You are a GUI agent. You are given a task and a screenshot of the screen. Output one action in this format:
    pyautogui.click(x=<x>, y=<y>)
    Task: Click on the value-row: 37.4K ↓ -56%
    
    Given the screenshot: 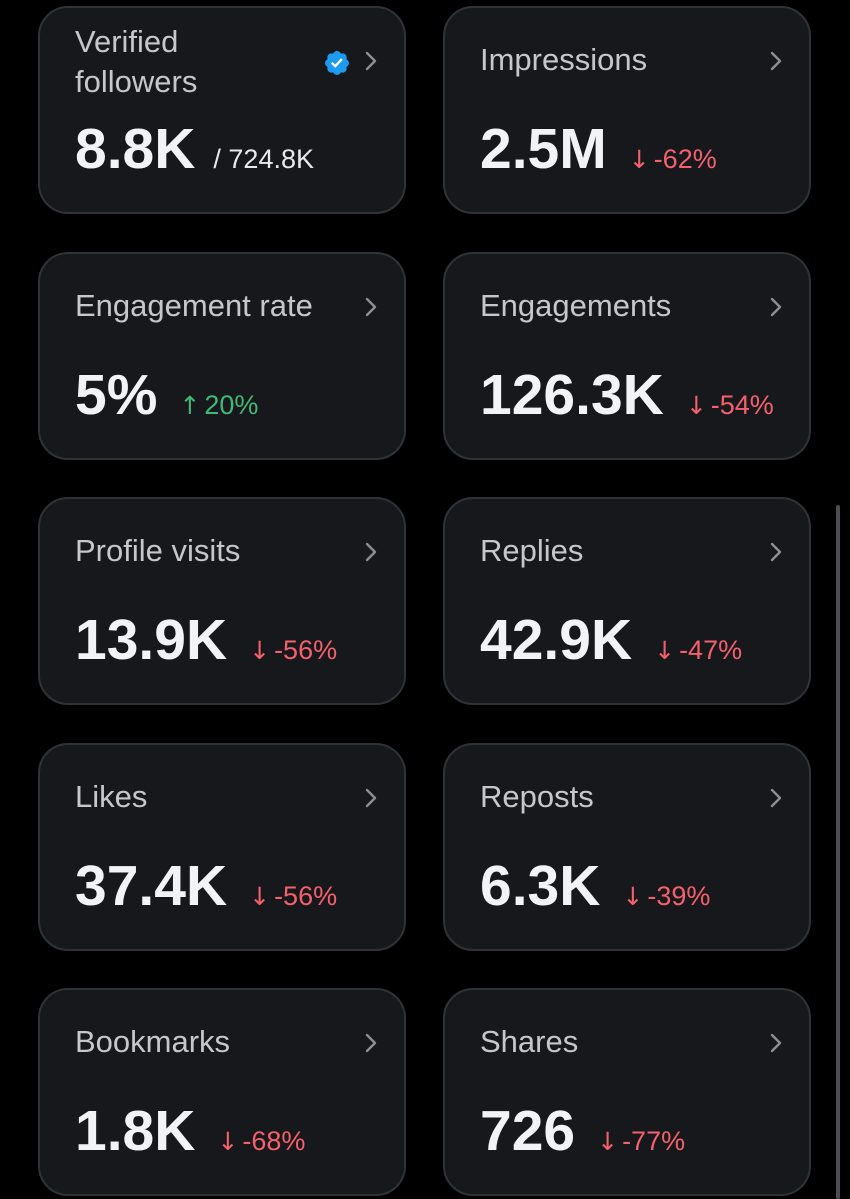 What is the action you would take?
    pyautogui.click(x=206, y=886)
    